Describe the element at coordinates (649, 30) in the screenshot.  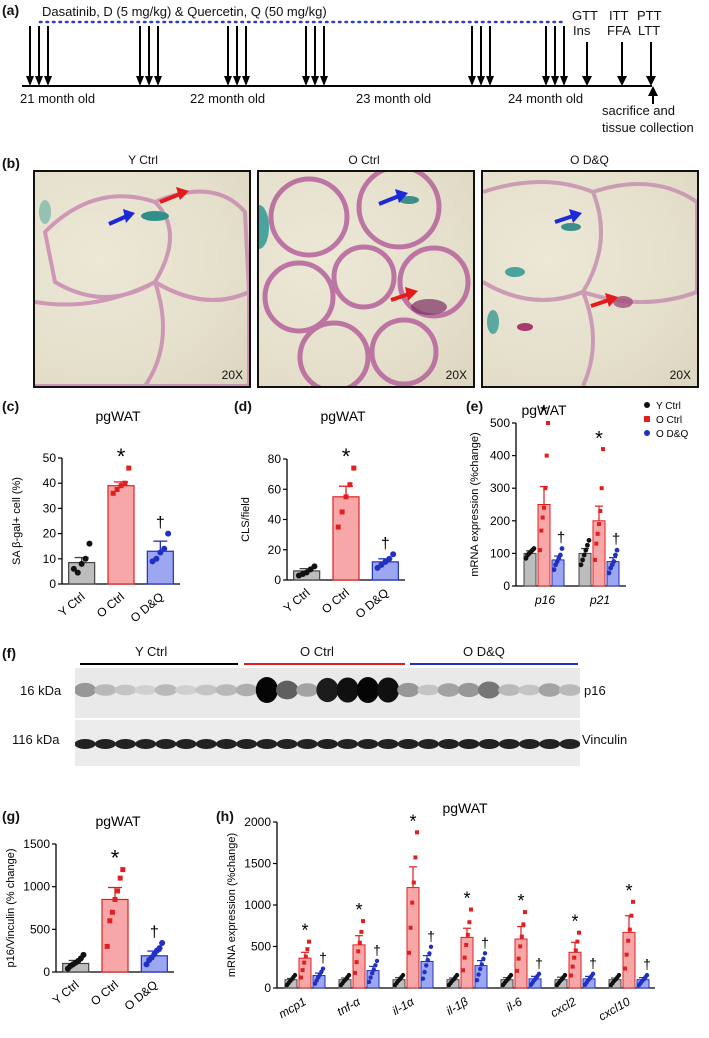
I see `ltt-label: LTT` at that location.